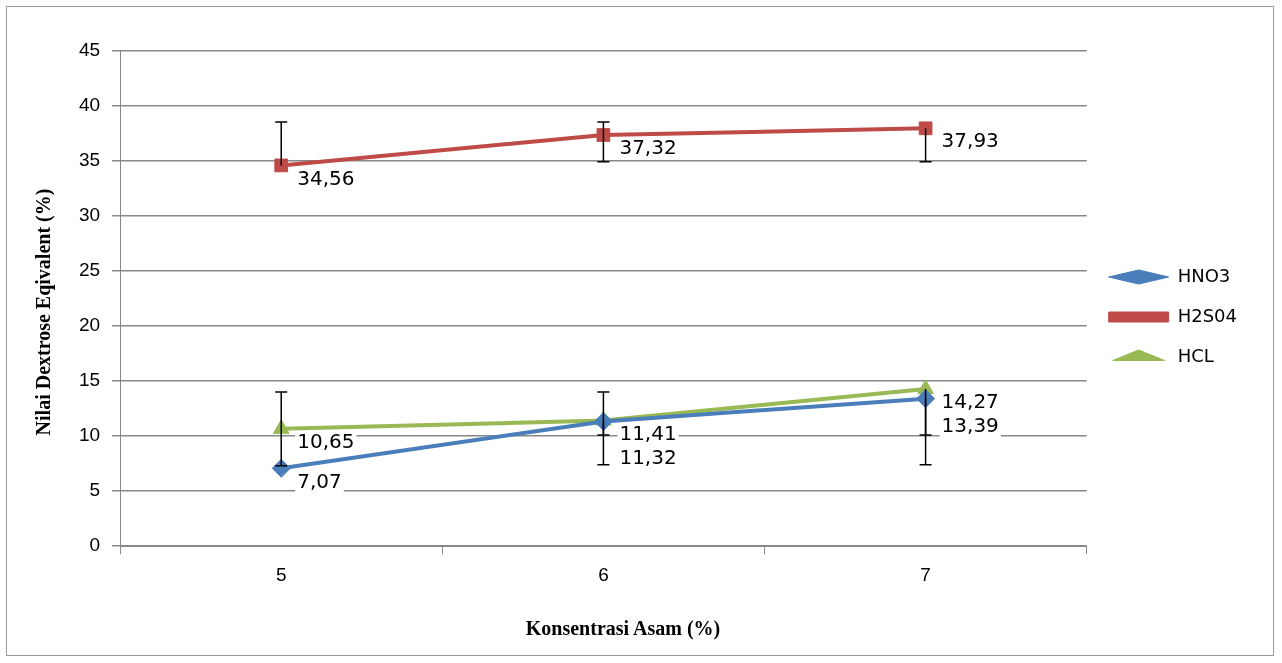 The image size is (1282, 663). I want to click on y-tick-label: 30, so click(89, 214).